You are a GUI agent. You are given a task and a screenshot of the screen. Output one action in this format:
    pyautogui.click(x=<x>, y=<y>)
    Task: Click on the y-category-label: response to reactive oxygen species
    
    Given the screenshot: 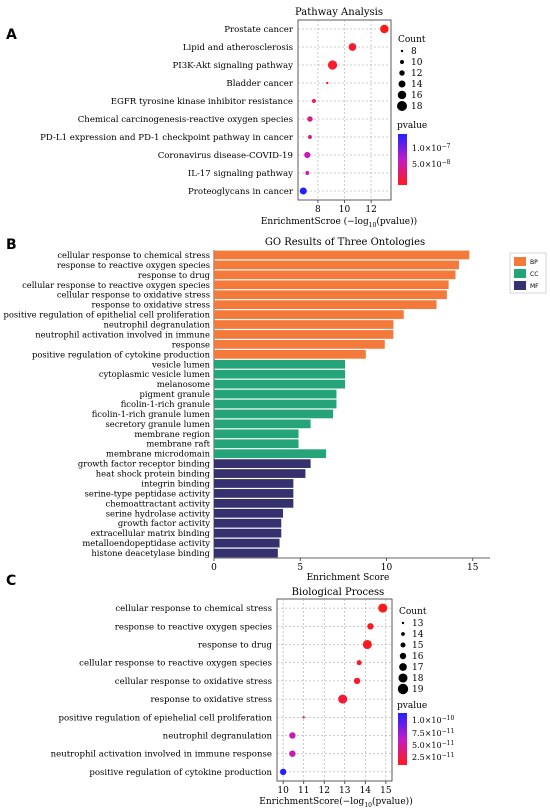 What is the action you would take?
    pyautogui.click(x=193, y=627)
    